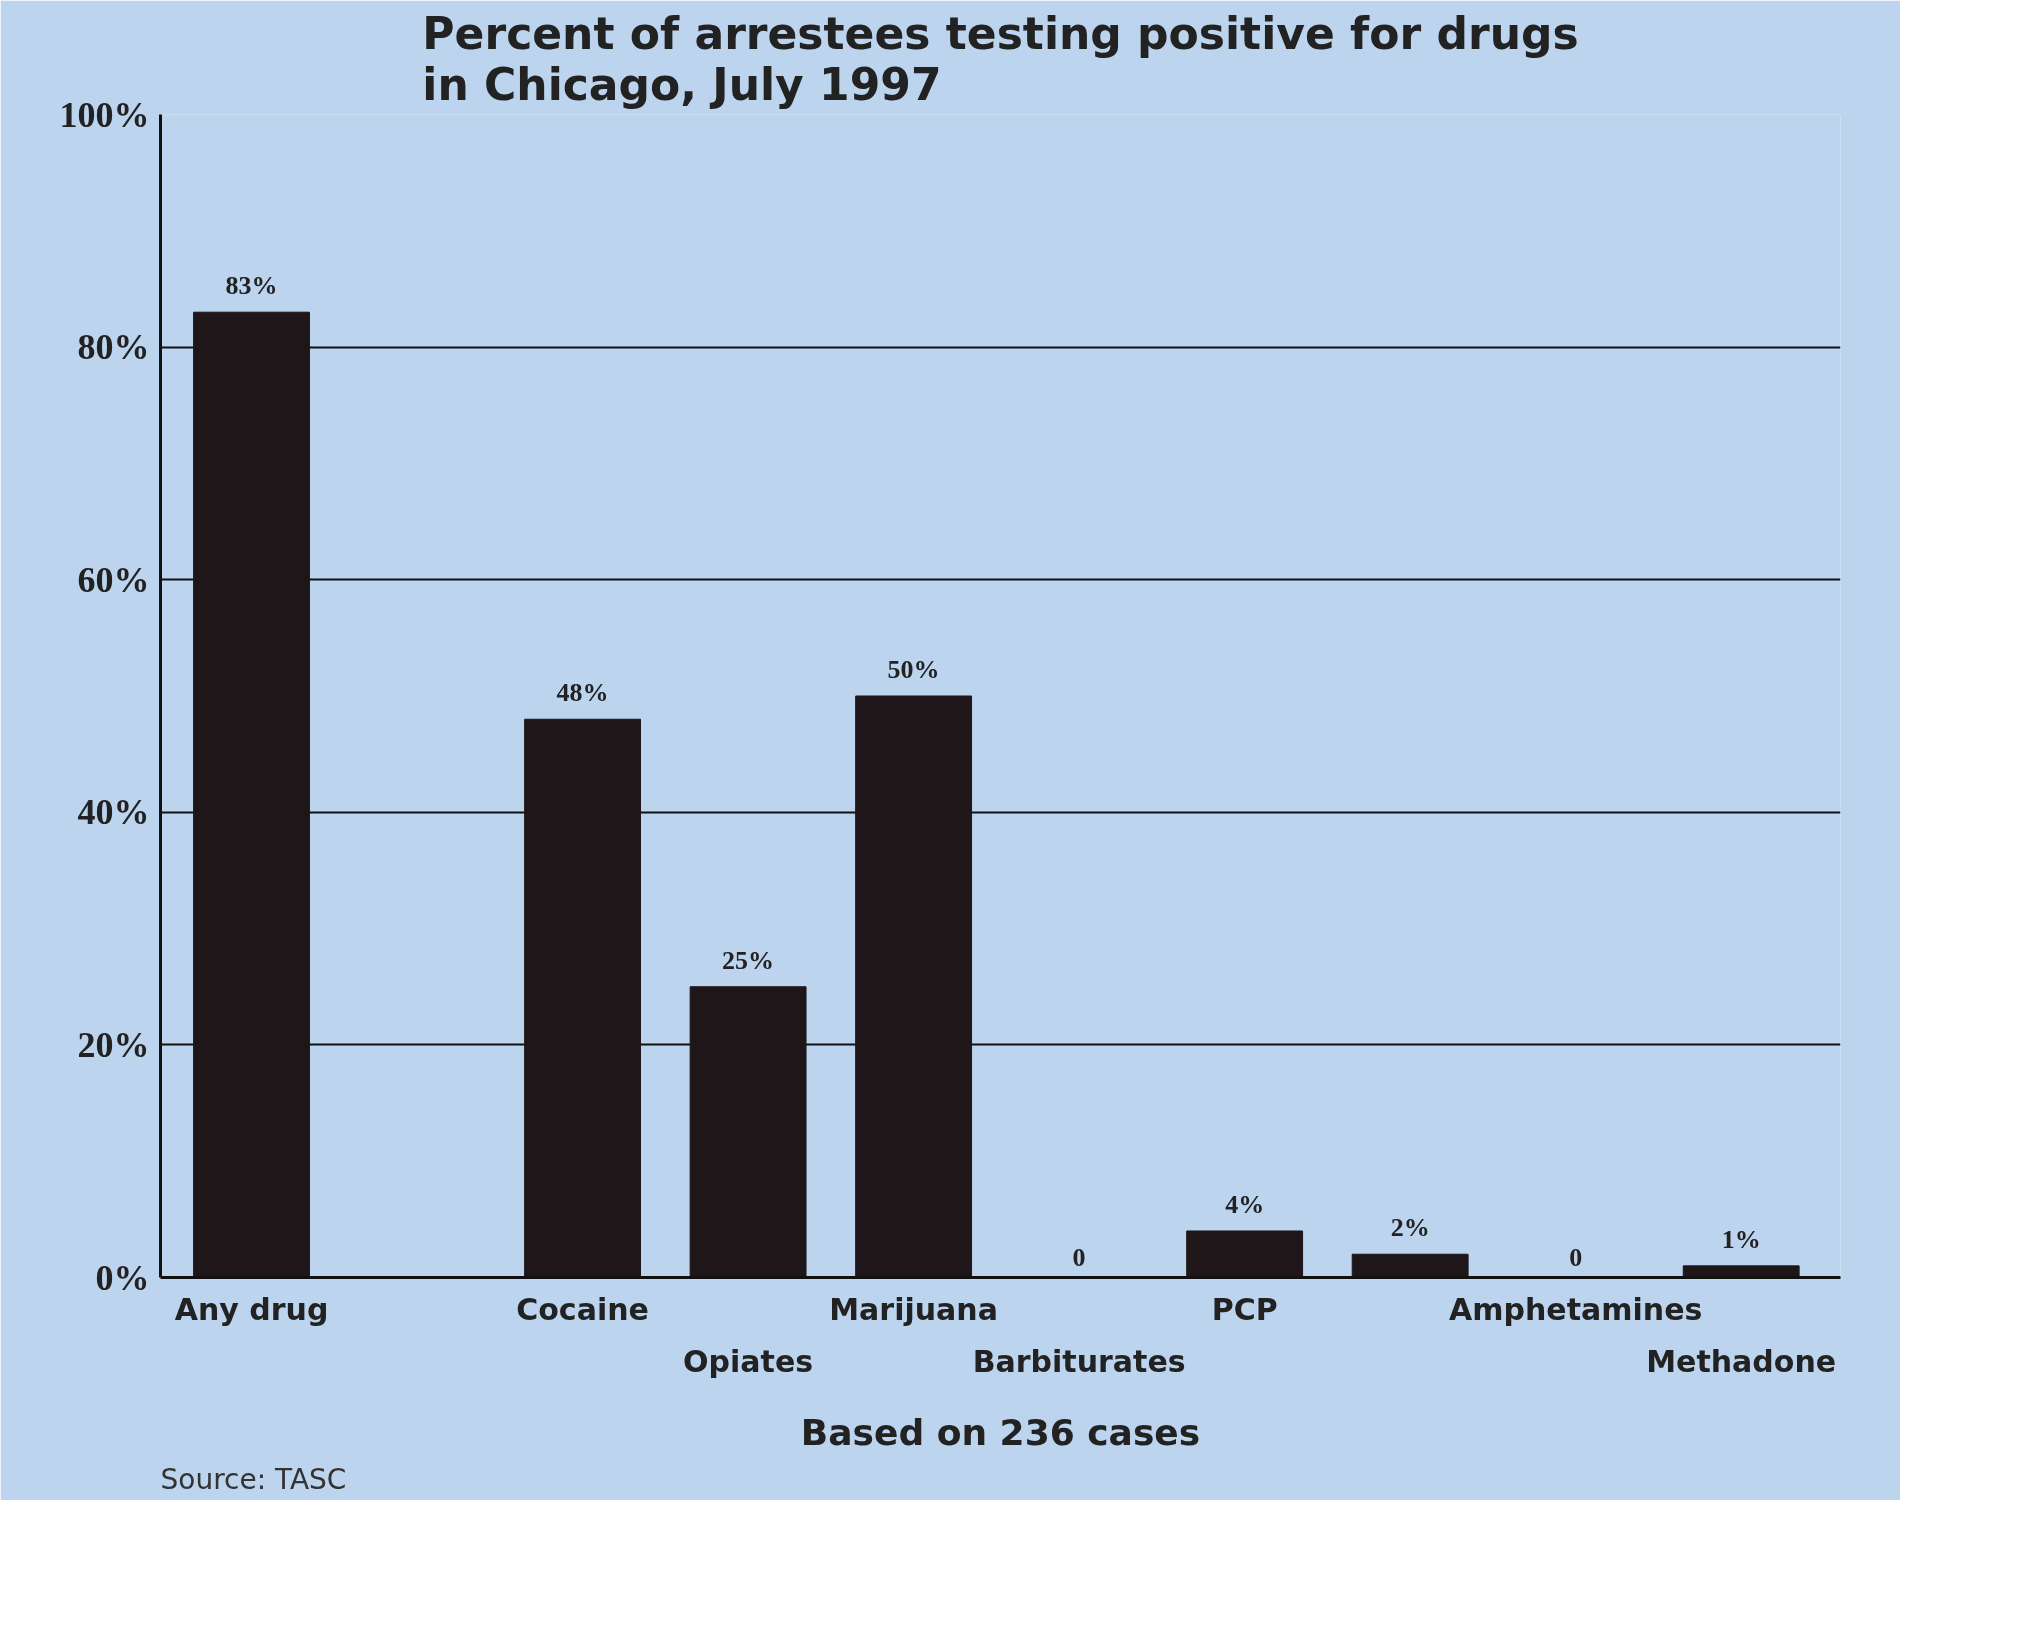 This screenshot has height=1625, width=2025. What do you see at coordinates (1741, 1361) in the screenshot?
I see `x-tick-label: Methadone` at bounding box center [1741, 1361].